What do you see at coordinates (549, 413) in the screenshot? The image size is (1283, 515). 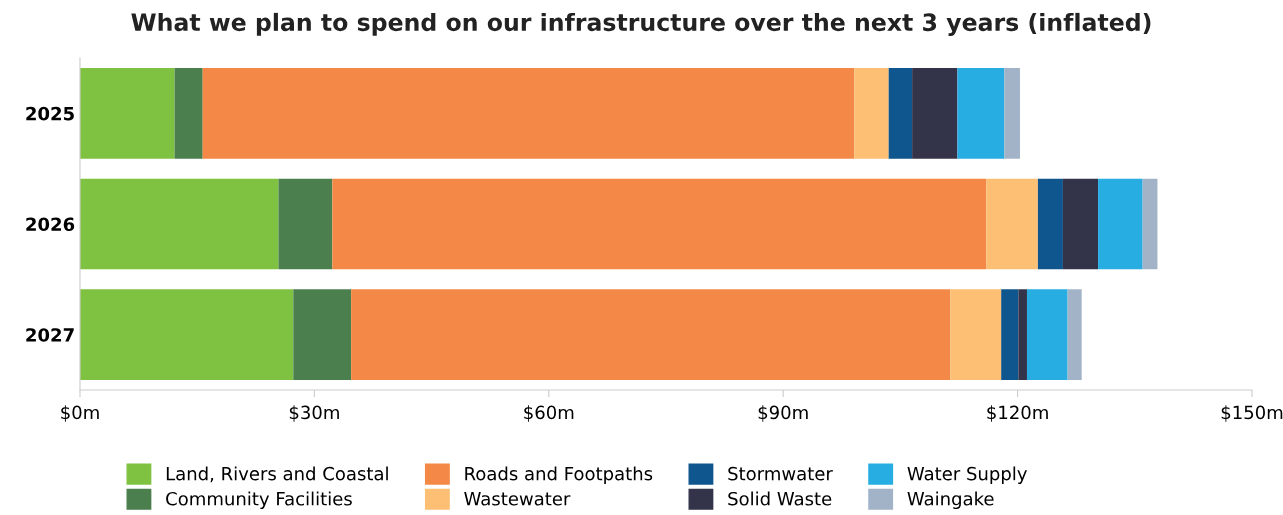 I see `x-tick-label: $60m` at bounding box center [549, 413].